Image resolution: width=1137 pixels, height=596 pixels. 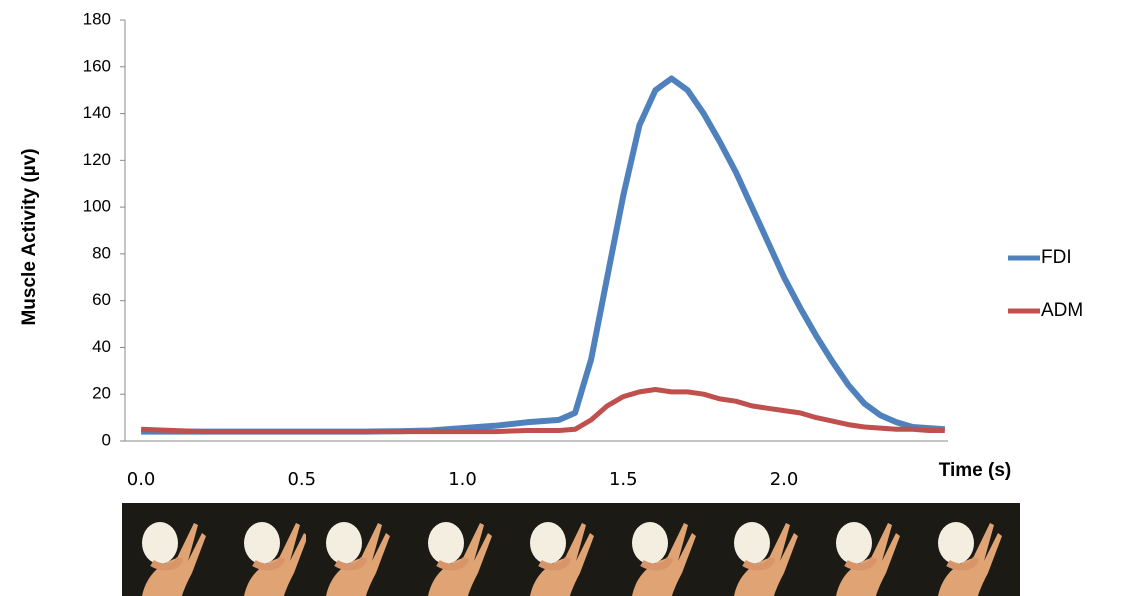 I want to click on y-axis-title: Muscle Activity (µv), so click(x=29, y=236).